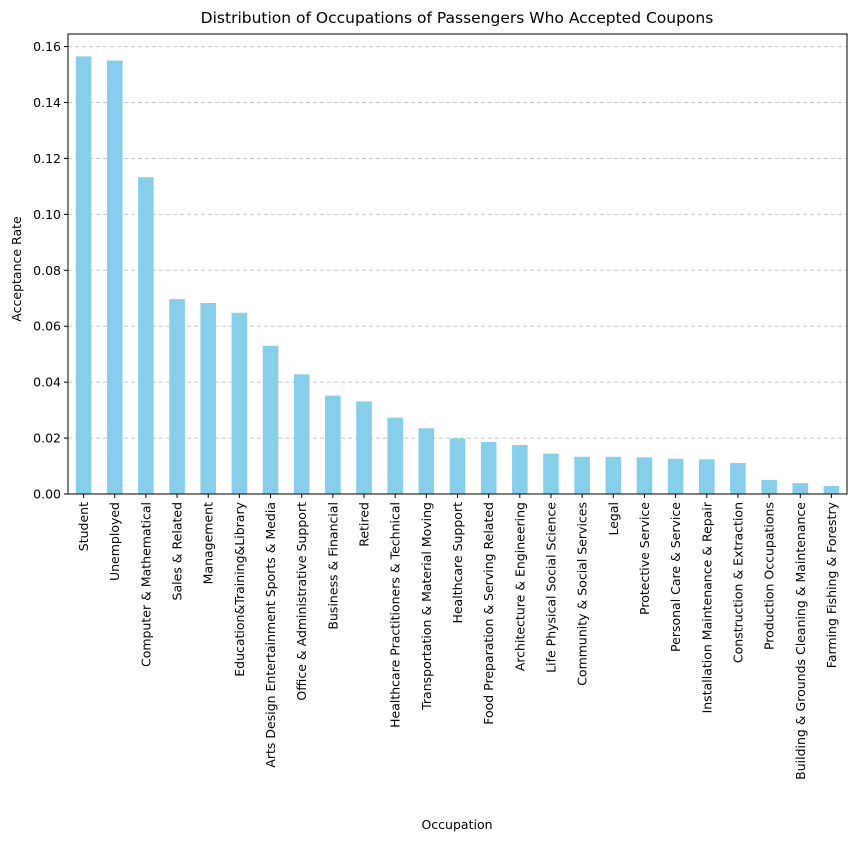 The height and width of the screenshot is (842, 855). What do you see at coordinates (177, 551) in the screenshot?
I see `x-tick-label: Sales & Related` at bounding box center [177, 551].